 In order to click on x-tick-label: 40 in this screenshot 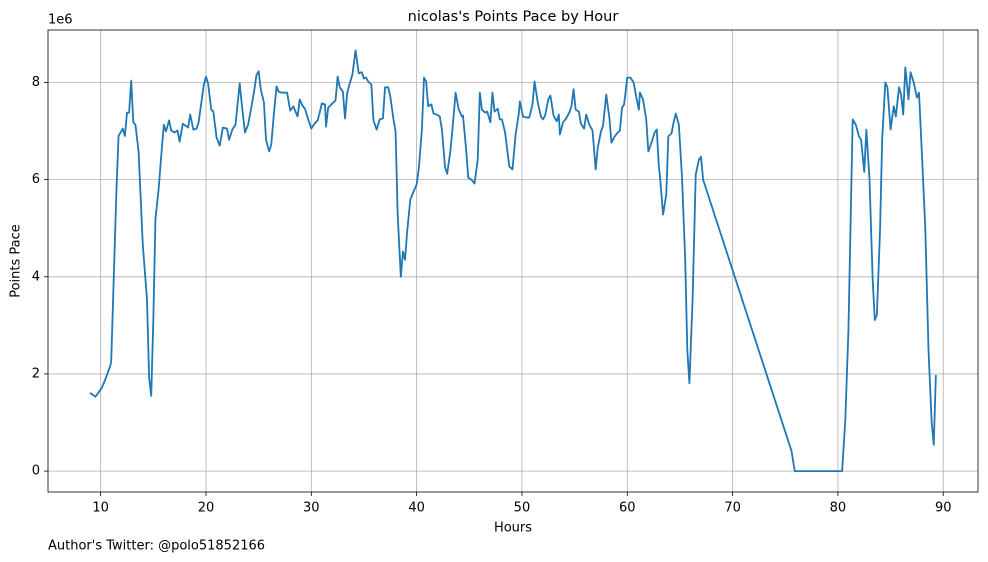, I will do `click(416, 508)`.